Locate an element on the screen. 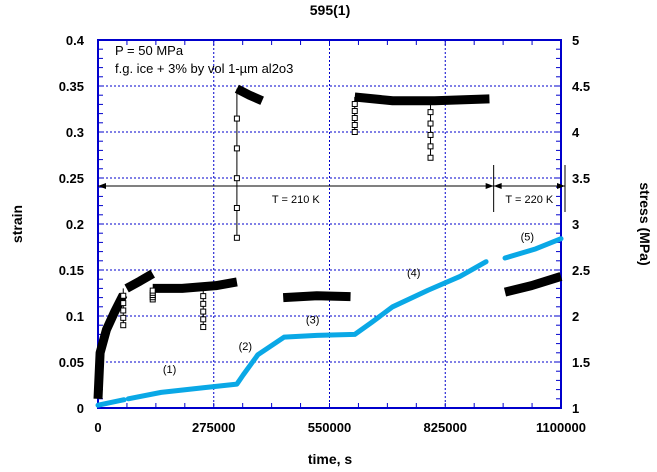 This screenshot has height=472, width=657. y2-tick-label: 4 is located at coordinates (576, 132).